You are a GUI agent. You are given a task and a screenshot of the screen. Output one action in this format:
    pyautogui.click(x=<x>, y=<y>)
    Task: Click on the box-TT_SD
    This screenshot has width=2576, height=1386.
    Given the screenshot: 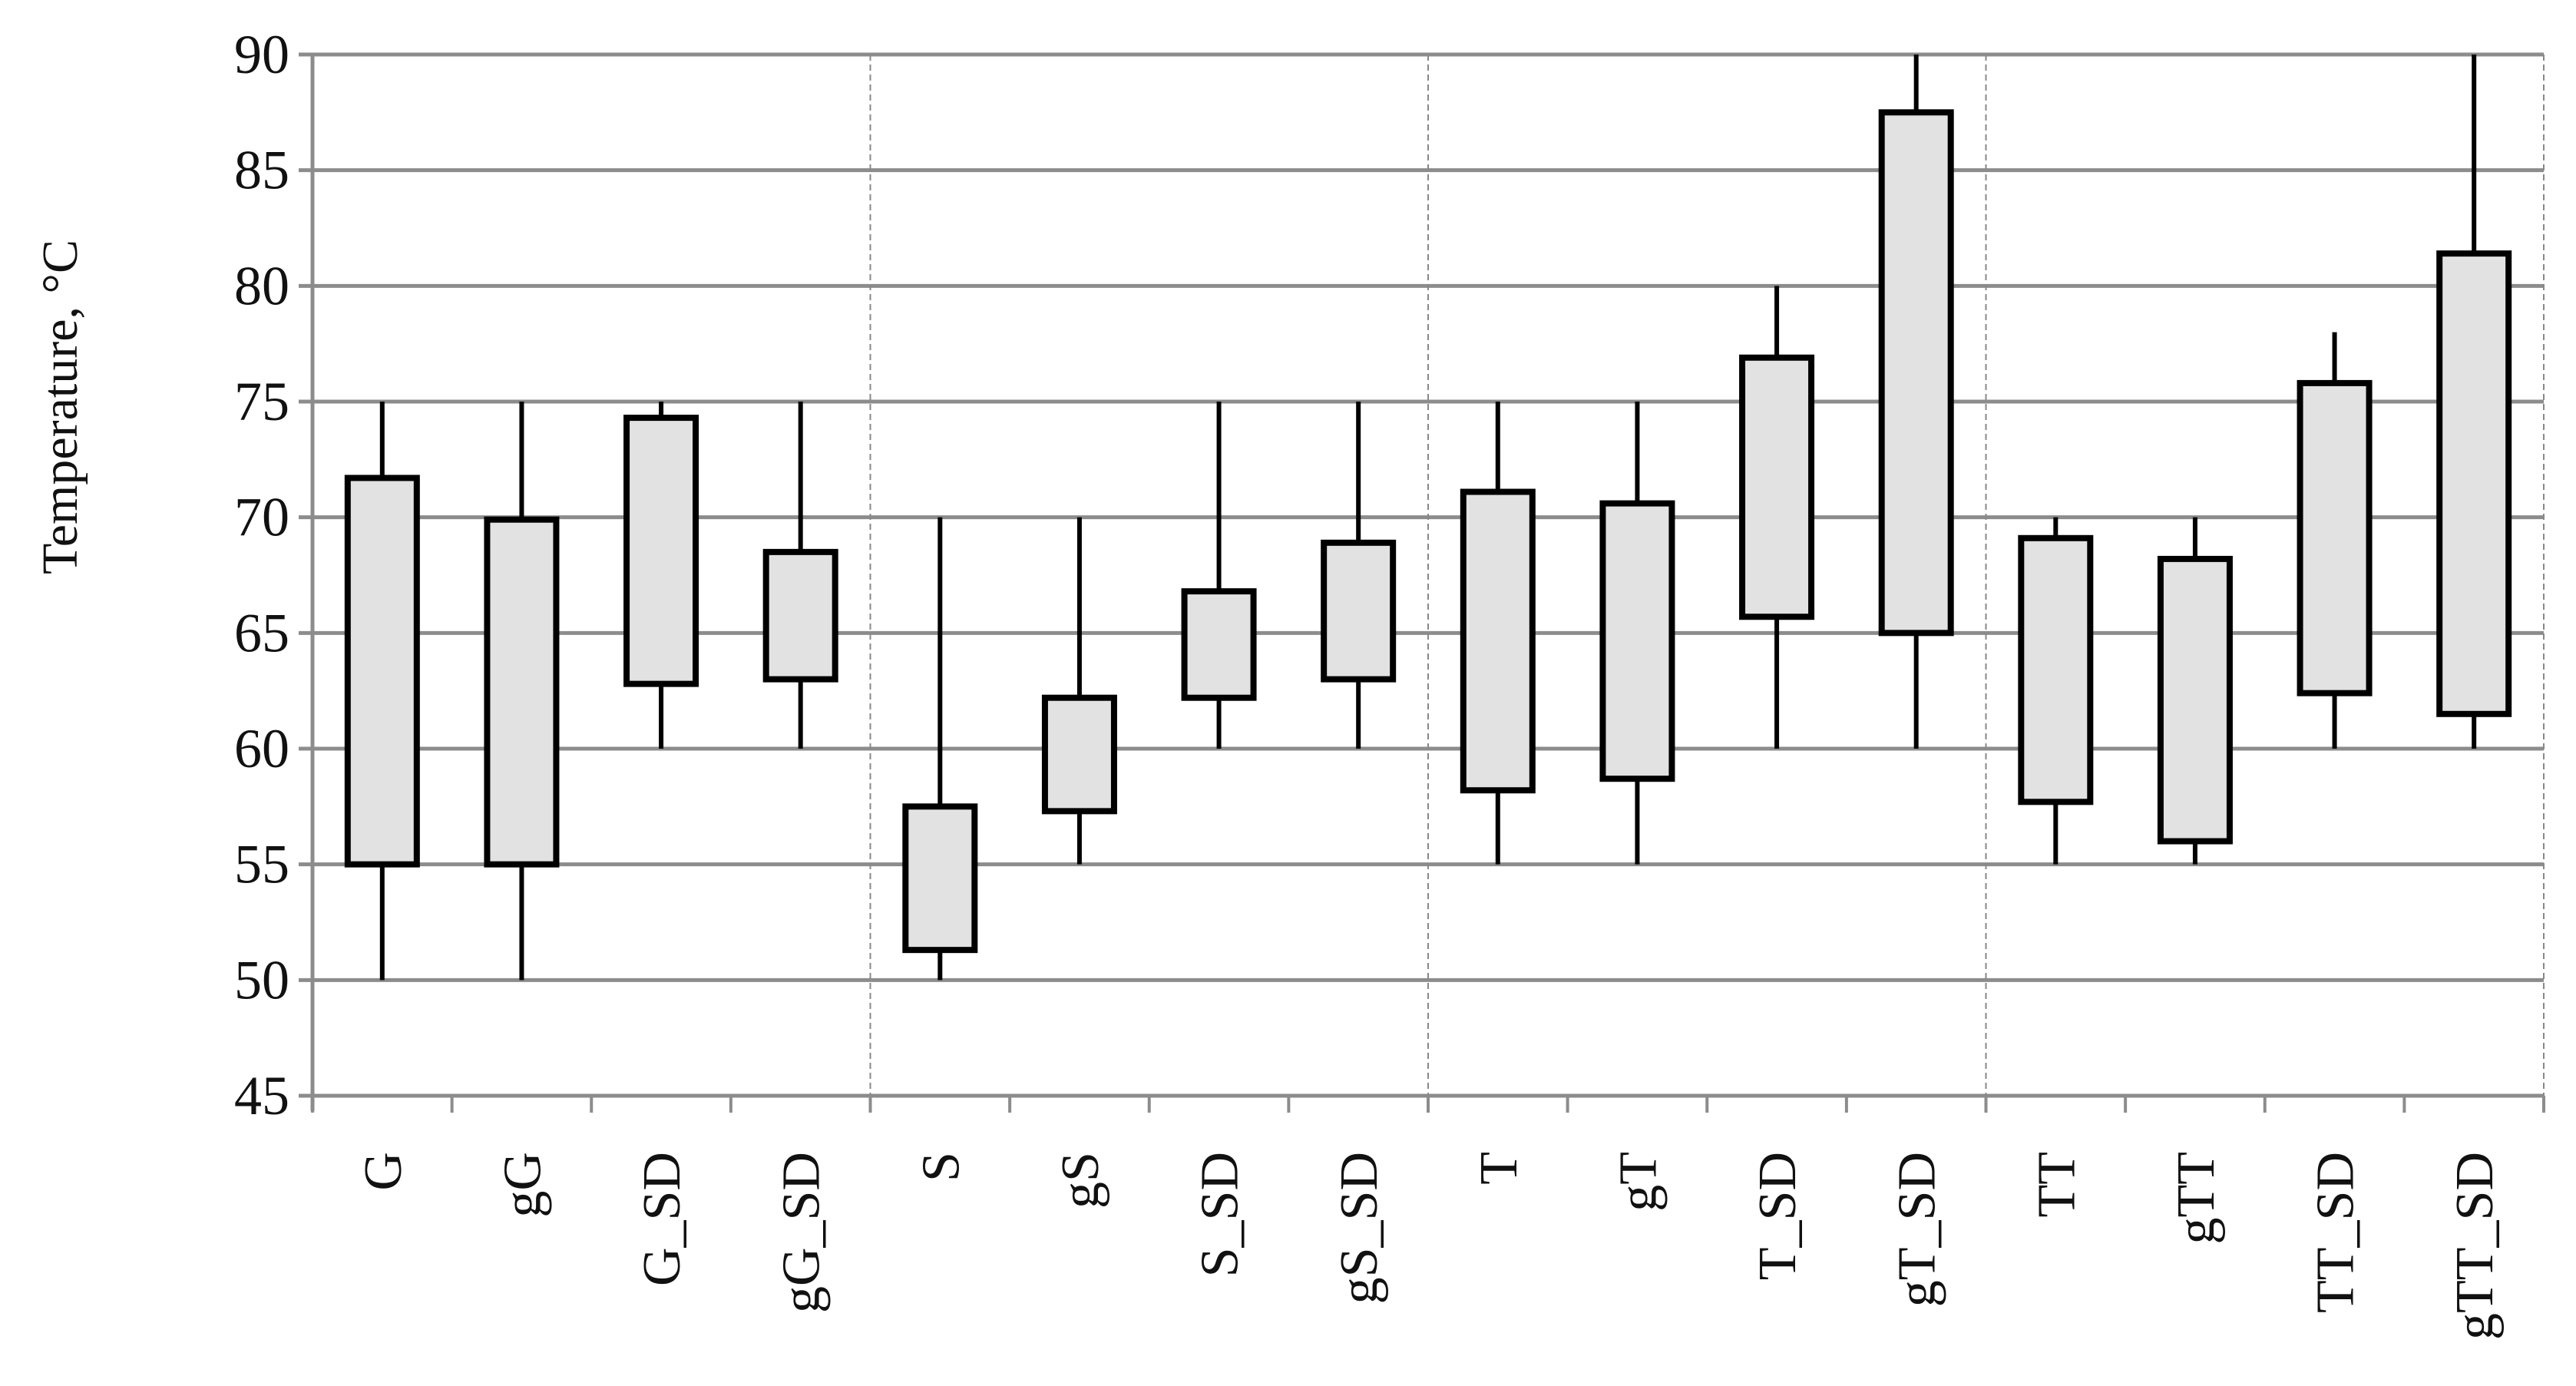 What is the action you would take?
    pyautogui.click(x=2335, y=537)
    